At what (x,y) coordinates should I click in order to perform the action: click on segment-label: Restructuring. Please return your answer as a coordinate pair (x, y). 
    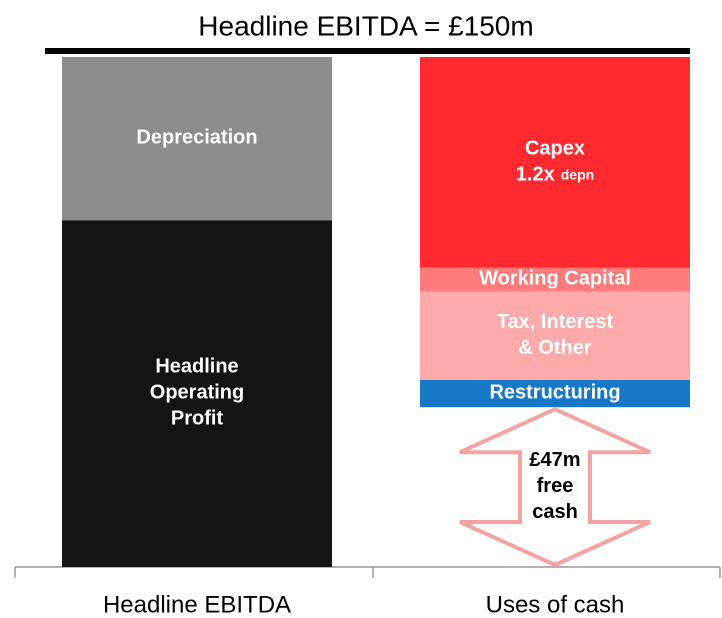
    Looking at the image, I should click on (554, 393).